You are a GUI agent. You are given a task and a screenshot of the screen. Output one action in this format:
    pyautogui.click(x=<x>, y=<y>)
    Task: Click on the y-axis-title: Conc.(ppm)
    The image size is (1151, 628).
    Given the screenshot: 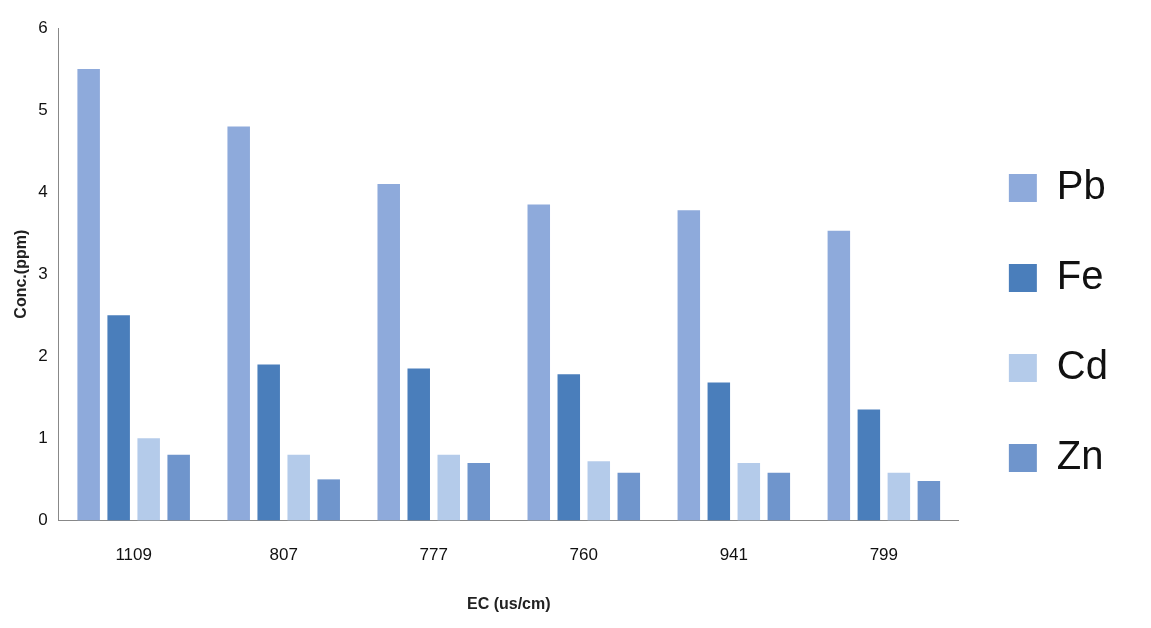 What is the action you would take?
    pyautogui.click(x=21, y=274)
    